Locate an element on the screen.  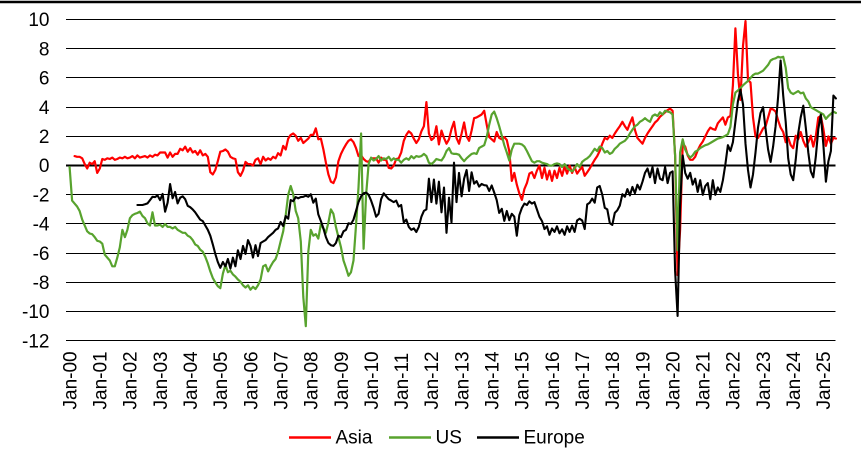
svg-text: -12 is located at coordinates (35, 341).